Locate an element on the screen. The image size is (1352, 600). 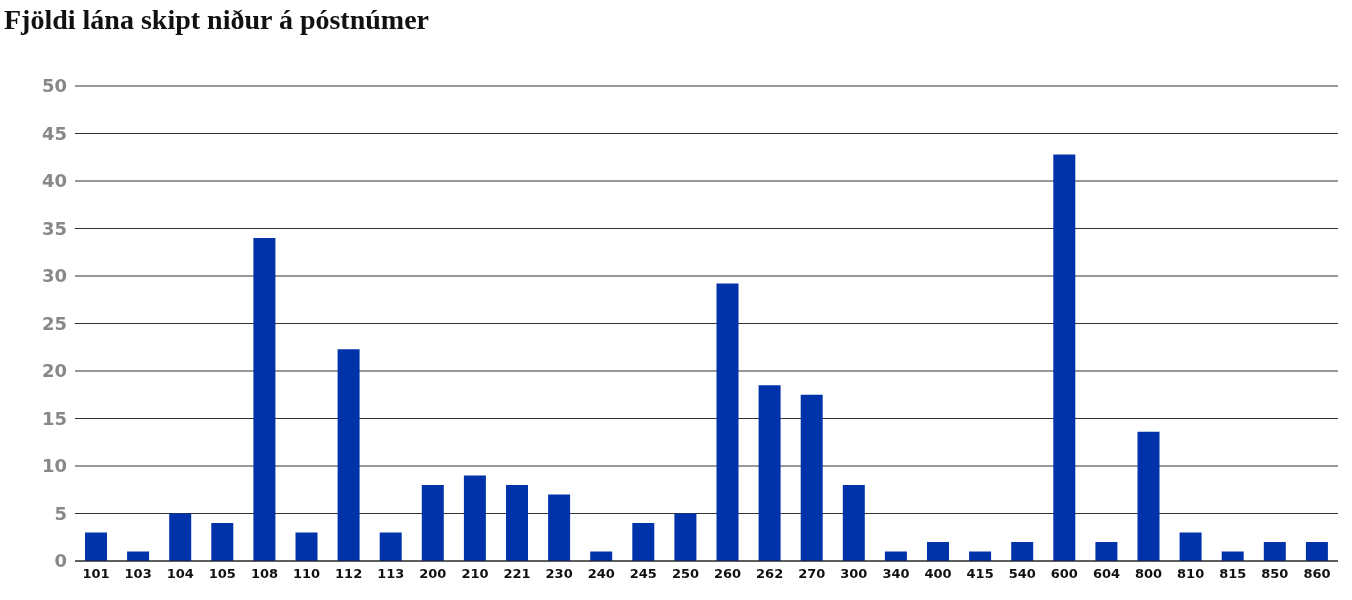
x-tick-label: 113 is located at coordinates (391, 574).